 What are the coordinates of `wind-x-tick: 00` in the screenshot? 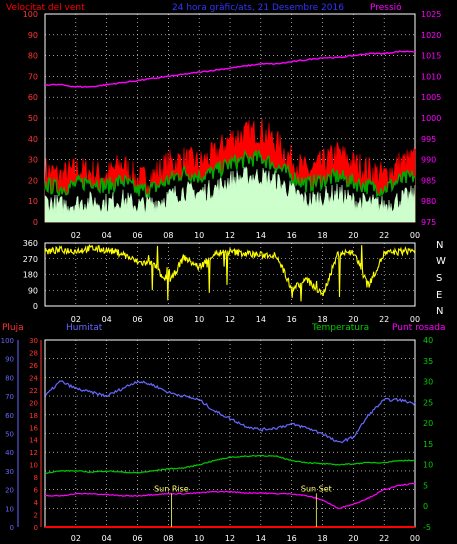 It's located at (415, 235).